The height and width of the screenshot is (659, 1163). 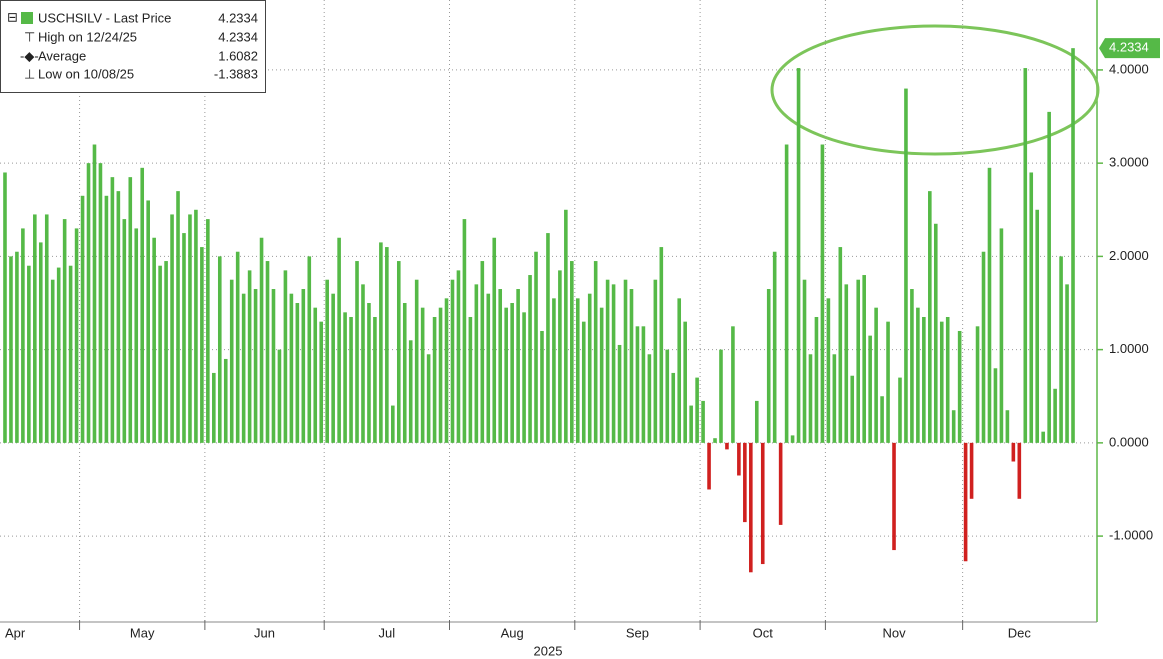 I want to click on x-tick-label: Aug, so click(x=512, y=632).